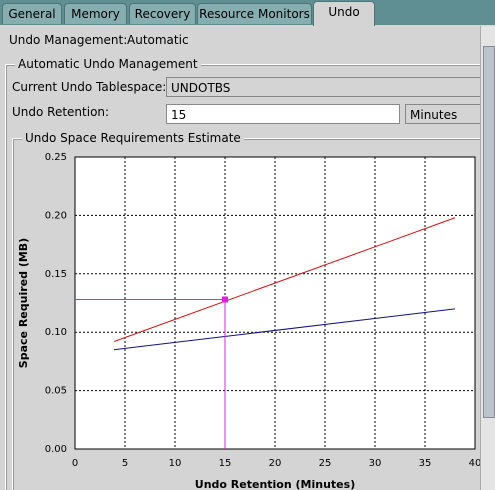 Image resolution: width=495 pixels, height=490 pixels. I want to click on retention-input: 15, so click(283, 114).